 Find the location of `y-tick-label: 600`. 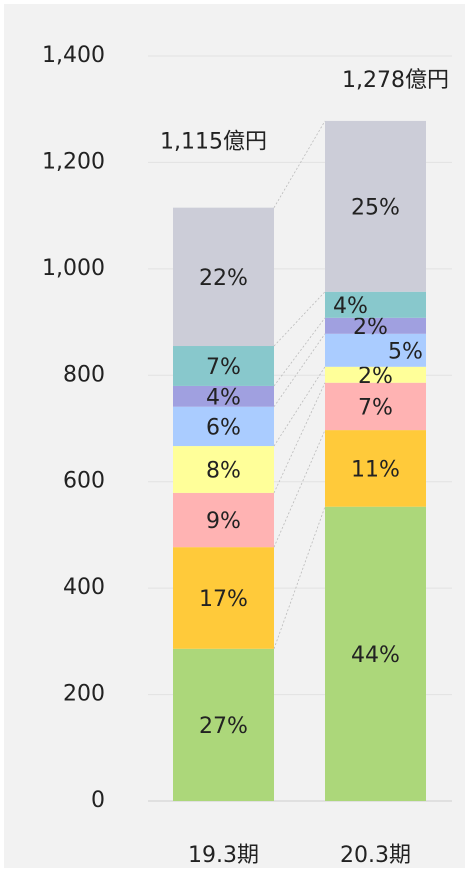

y-tick-label: 600 is located at coordinates (84, 481).